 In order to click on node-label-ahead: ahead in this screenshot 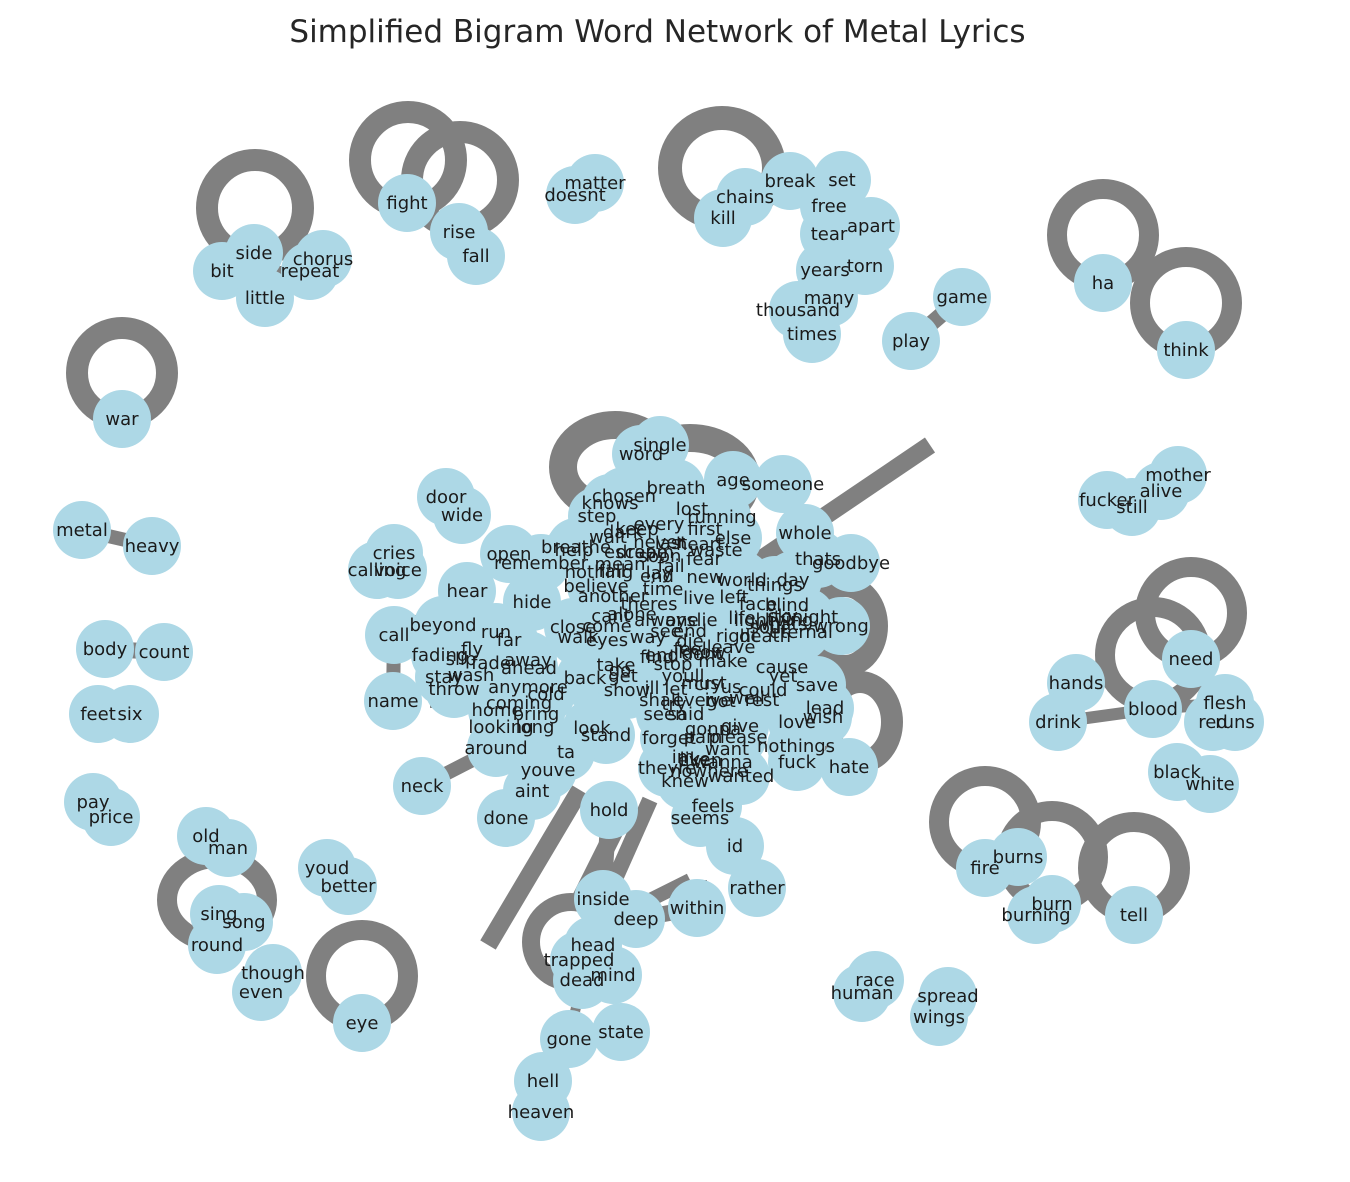, I will do `click(529, 668)`.